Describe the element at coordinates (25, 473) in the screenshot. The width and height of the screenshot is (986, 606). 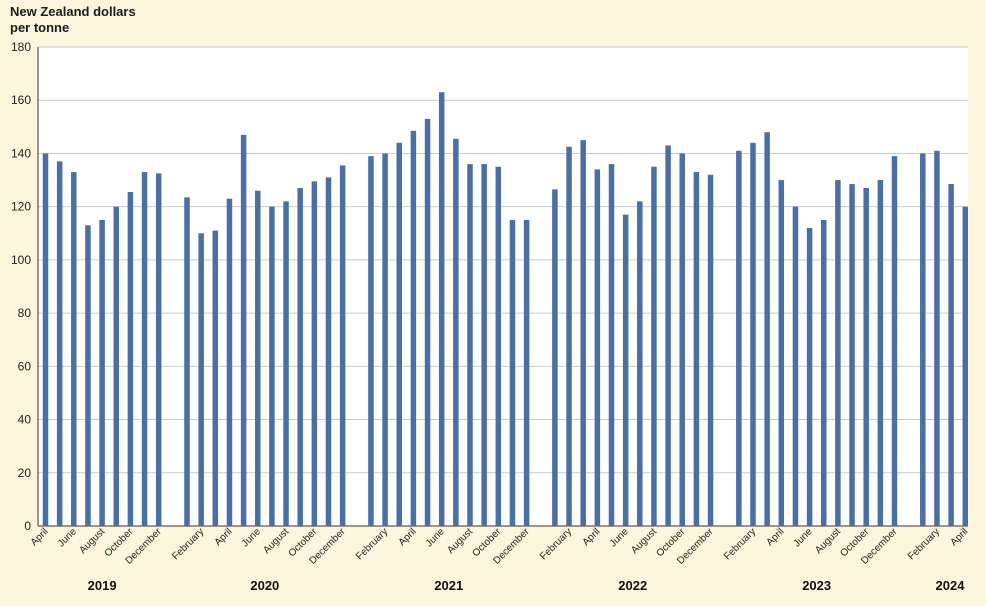
I see `y-tick-label: 20` at that location.